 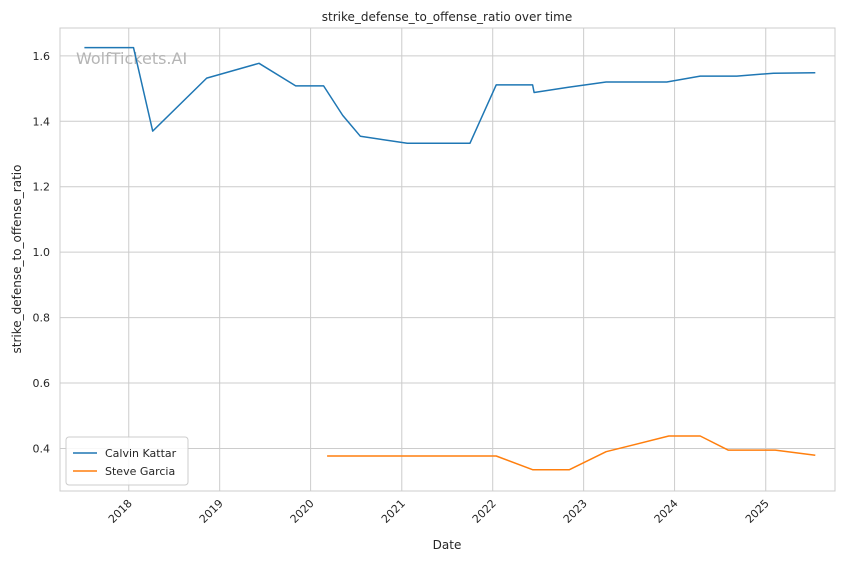 What do you see at coordinates (131, 58) in the screenshot?
I see `watermark: WolfTickets.AI` at bounding box center [131, 58].